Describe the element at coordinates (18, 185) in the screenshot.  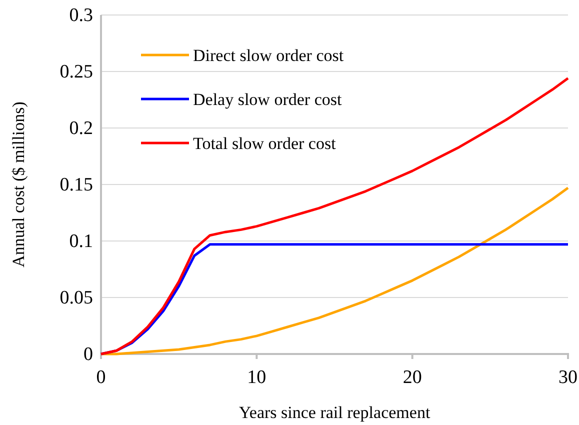
I see `y-axis-title: Annual cost ($ millions)` at that location.